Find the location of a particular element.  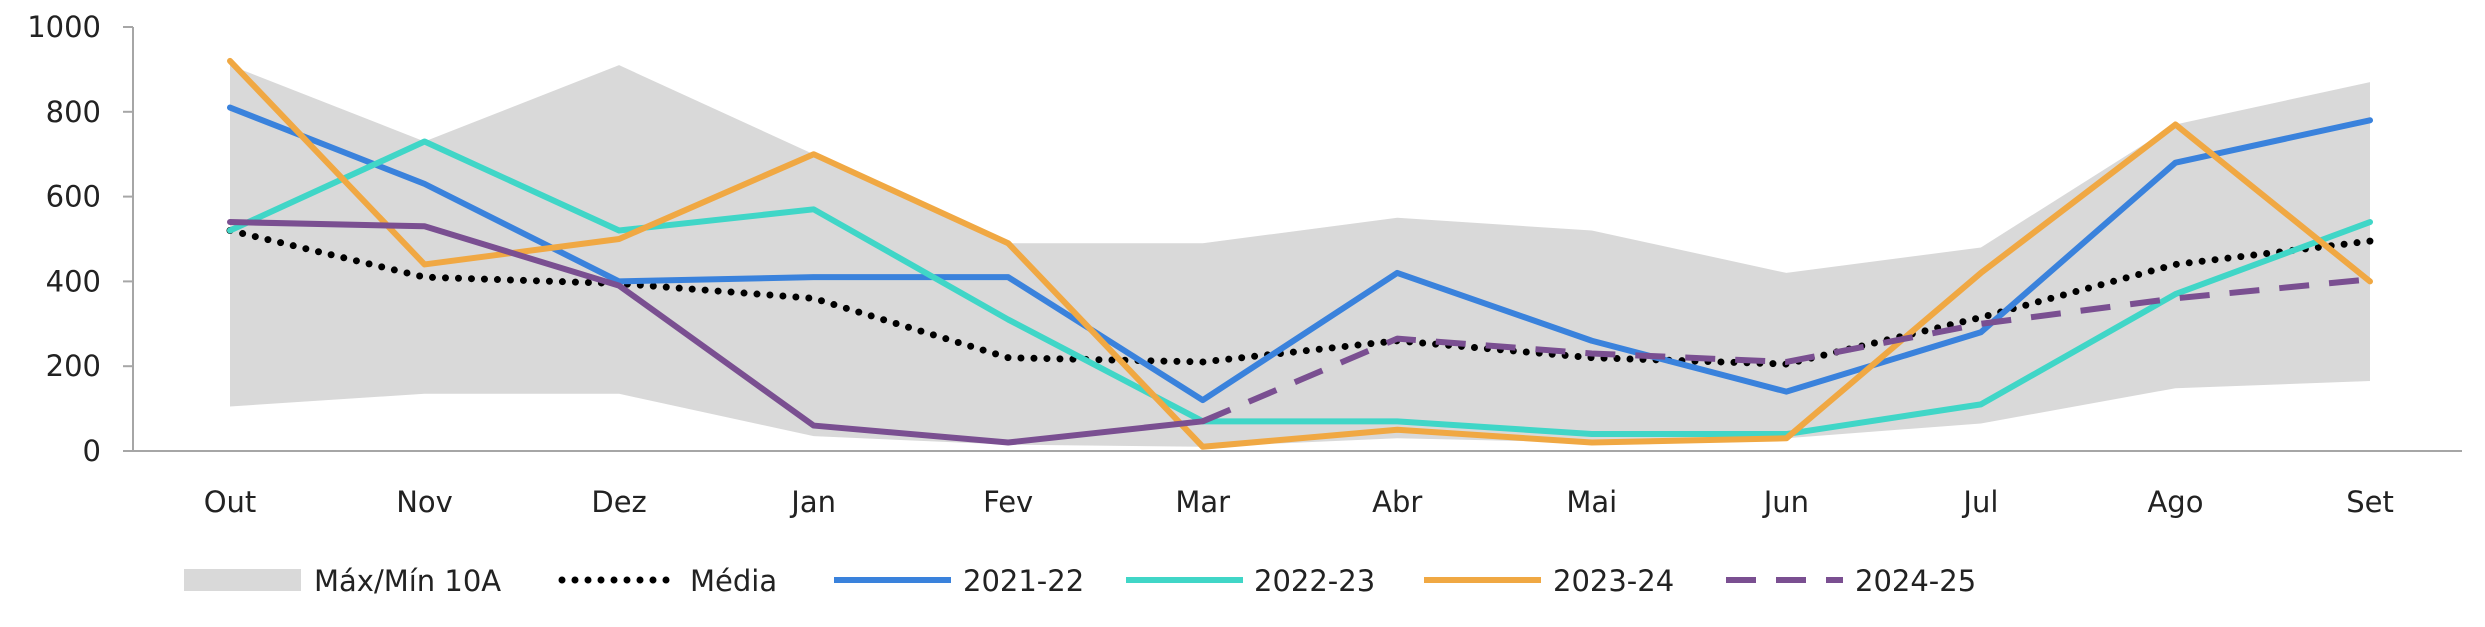

y-tick-label: 400 is located at coordinates (73, 281).